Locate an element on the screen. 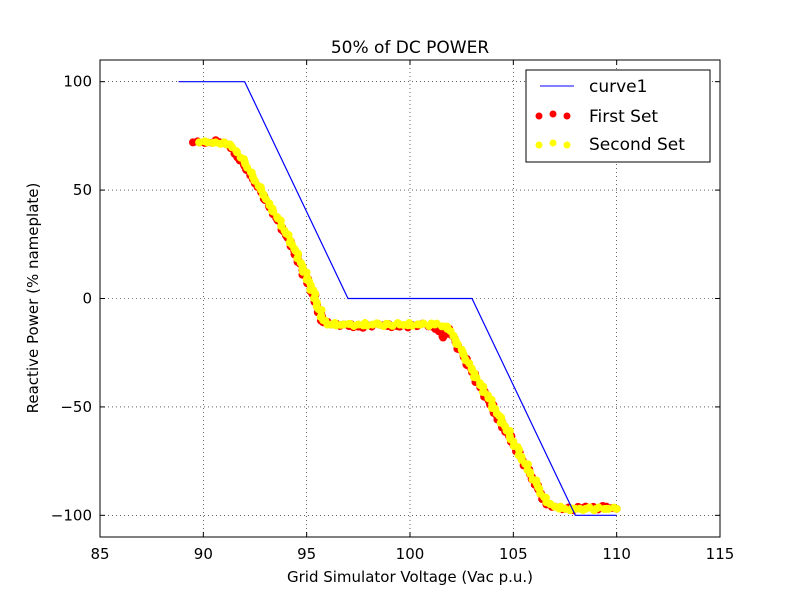 This screenshot has width=800, height=597. x-tick-label: 100 is located at coordinates (410, 554).